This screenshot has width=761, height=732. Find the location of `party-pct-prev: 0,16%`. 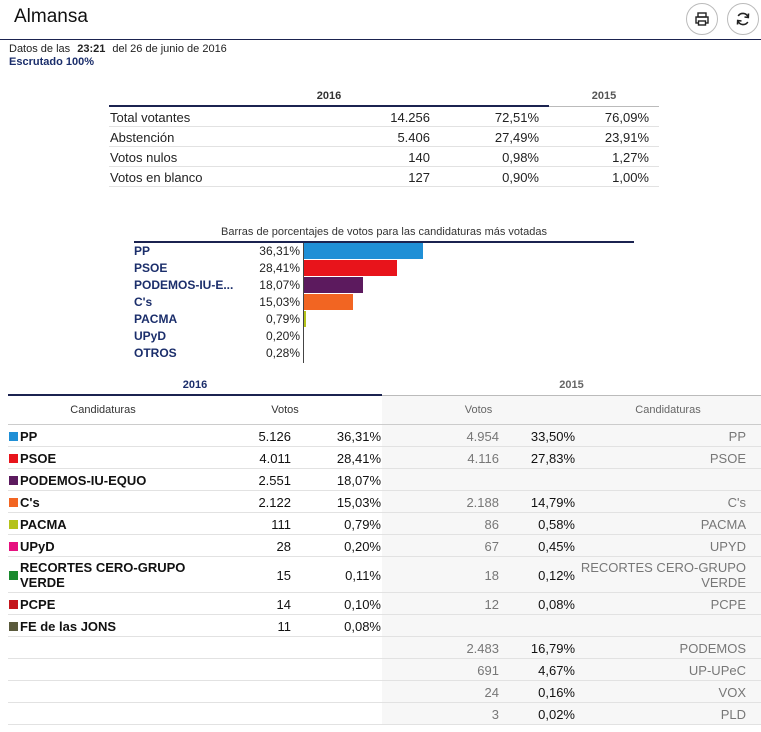

party-pct-prev: 0,16% is located at coordinates (556, 692).